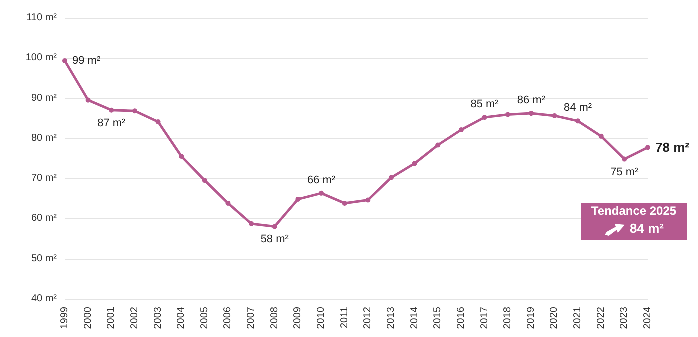 This screenshot has width=698, height=337. I want to click on x-tick-label: 2013, so click(391, 318).